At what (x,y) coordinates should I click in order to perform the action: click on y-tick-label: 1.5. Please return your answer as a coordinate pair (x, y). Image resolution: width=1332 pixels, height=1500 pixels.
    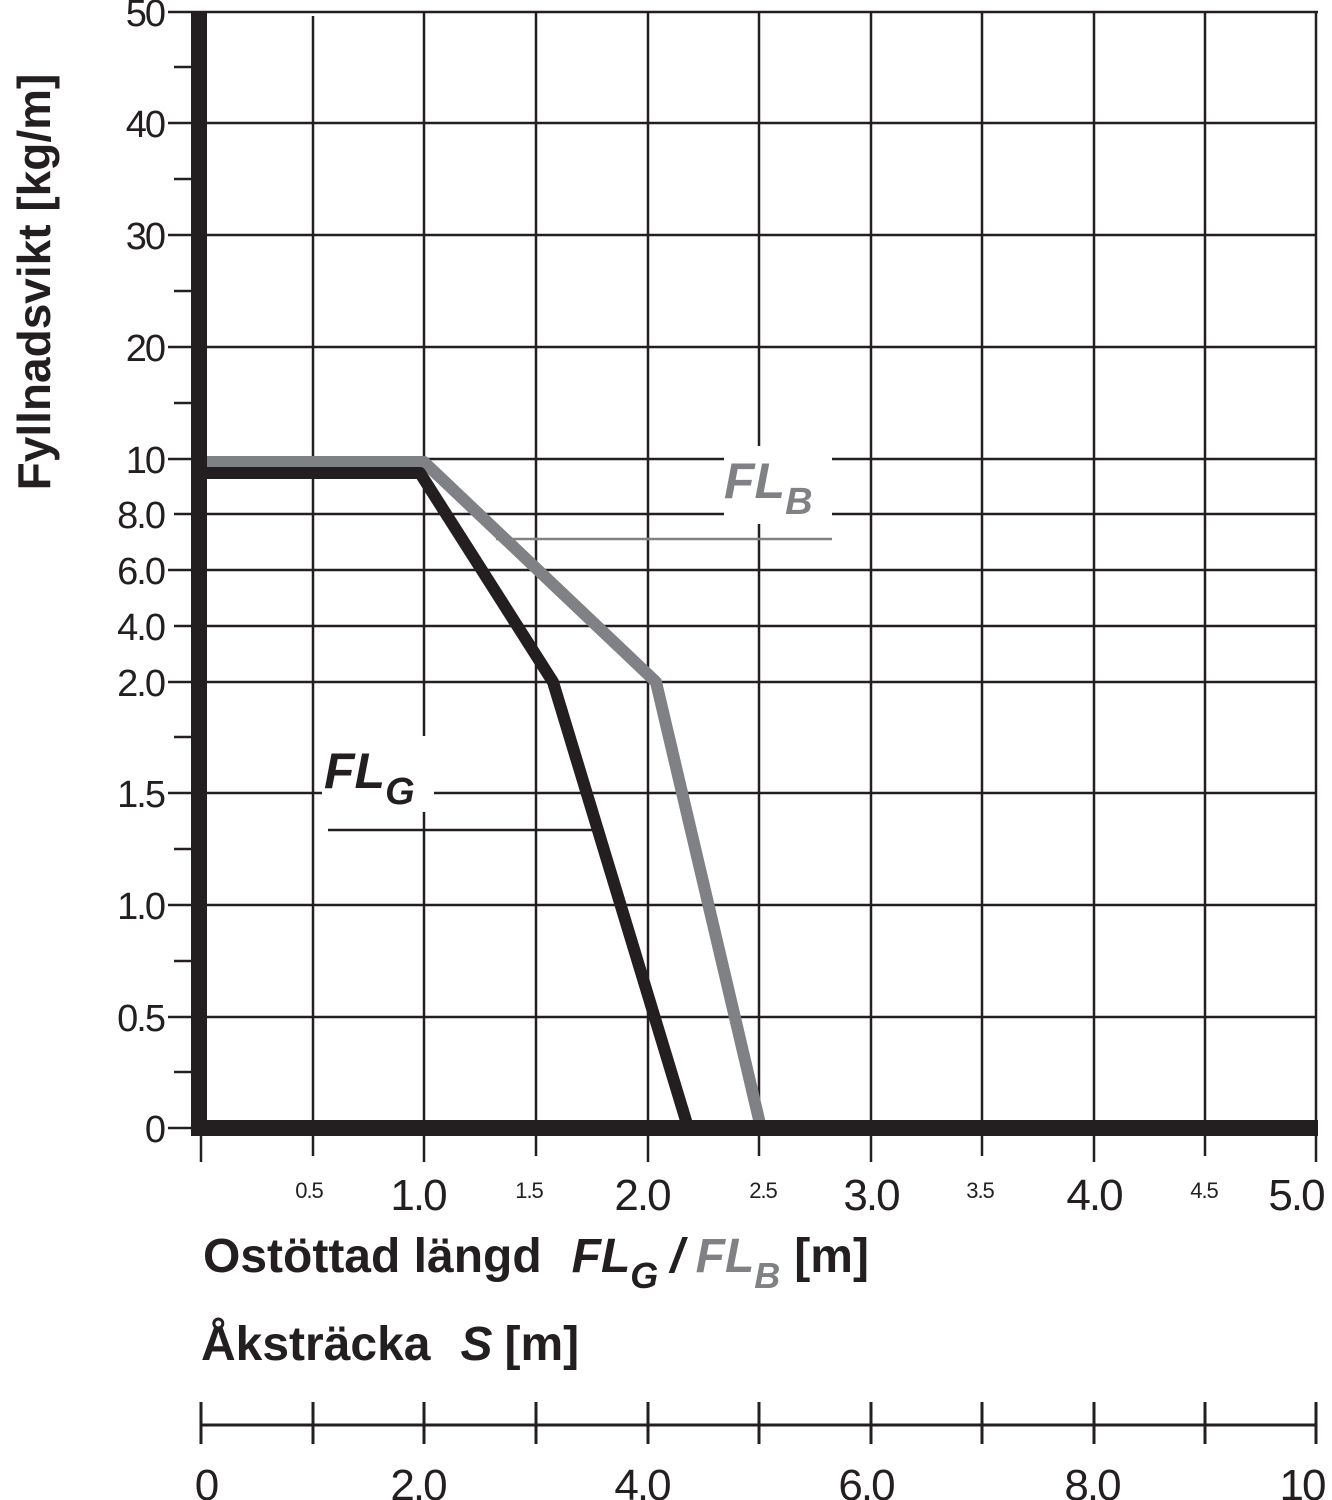
    Looking at the image, I should click on (141, 795).